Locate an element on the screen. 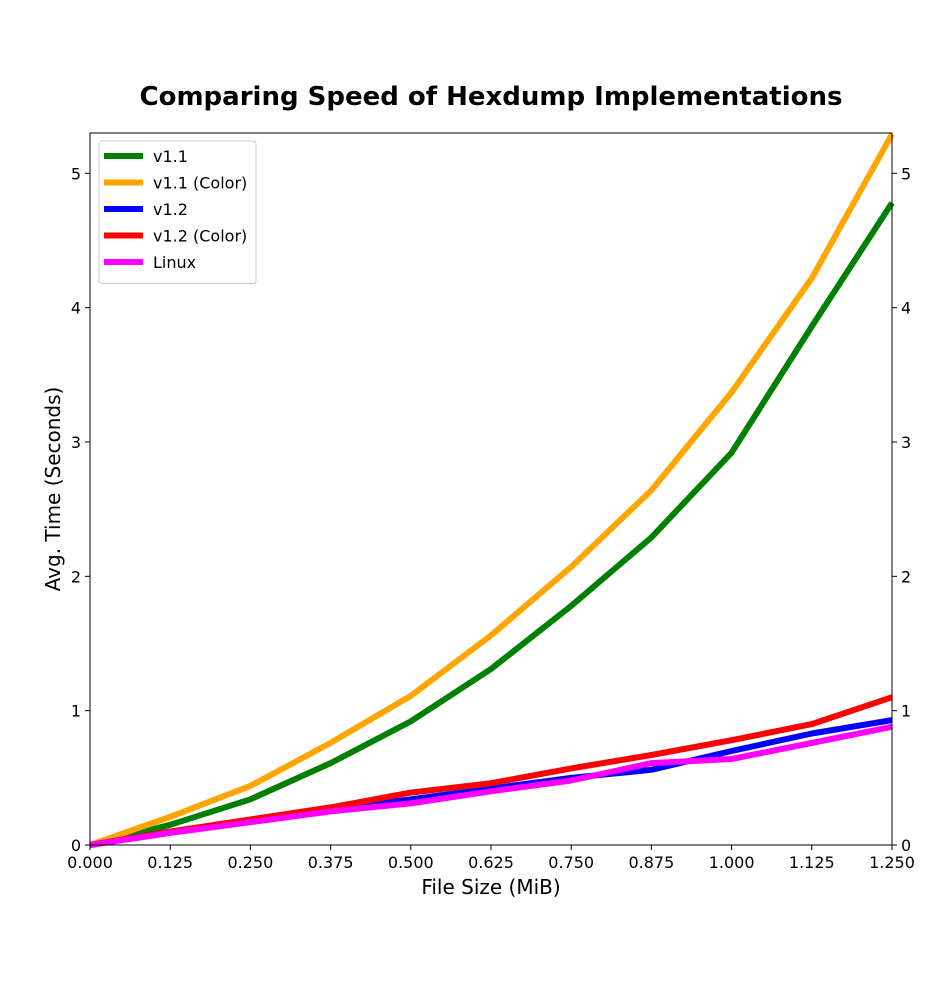 The height and width of the screenshot is (990, 949). x-tick-label: 0.625 is located at coordinates (491, 862).